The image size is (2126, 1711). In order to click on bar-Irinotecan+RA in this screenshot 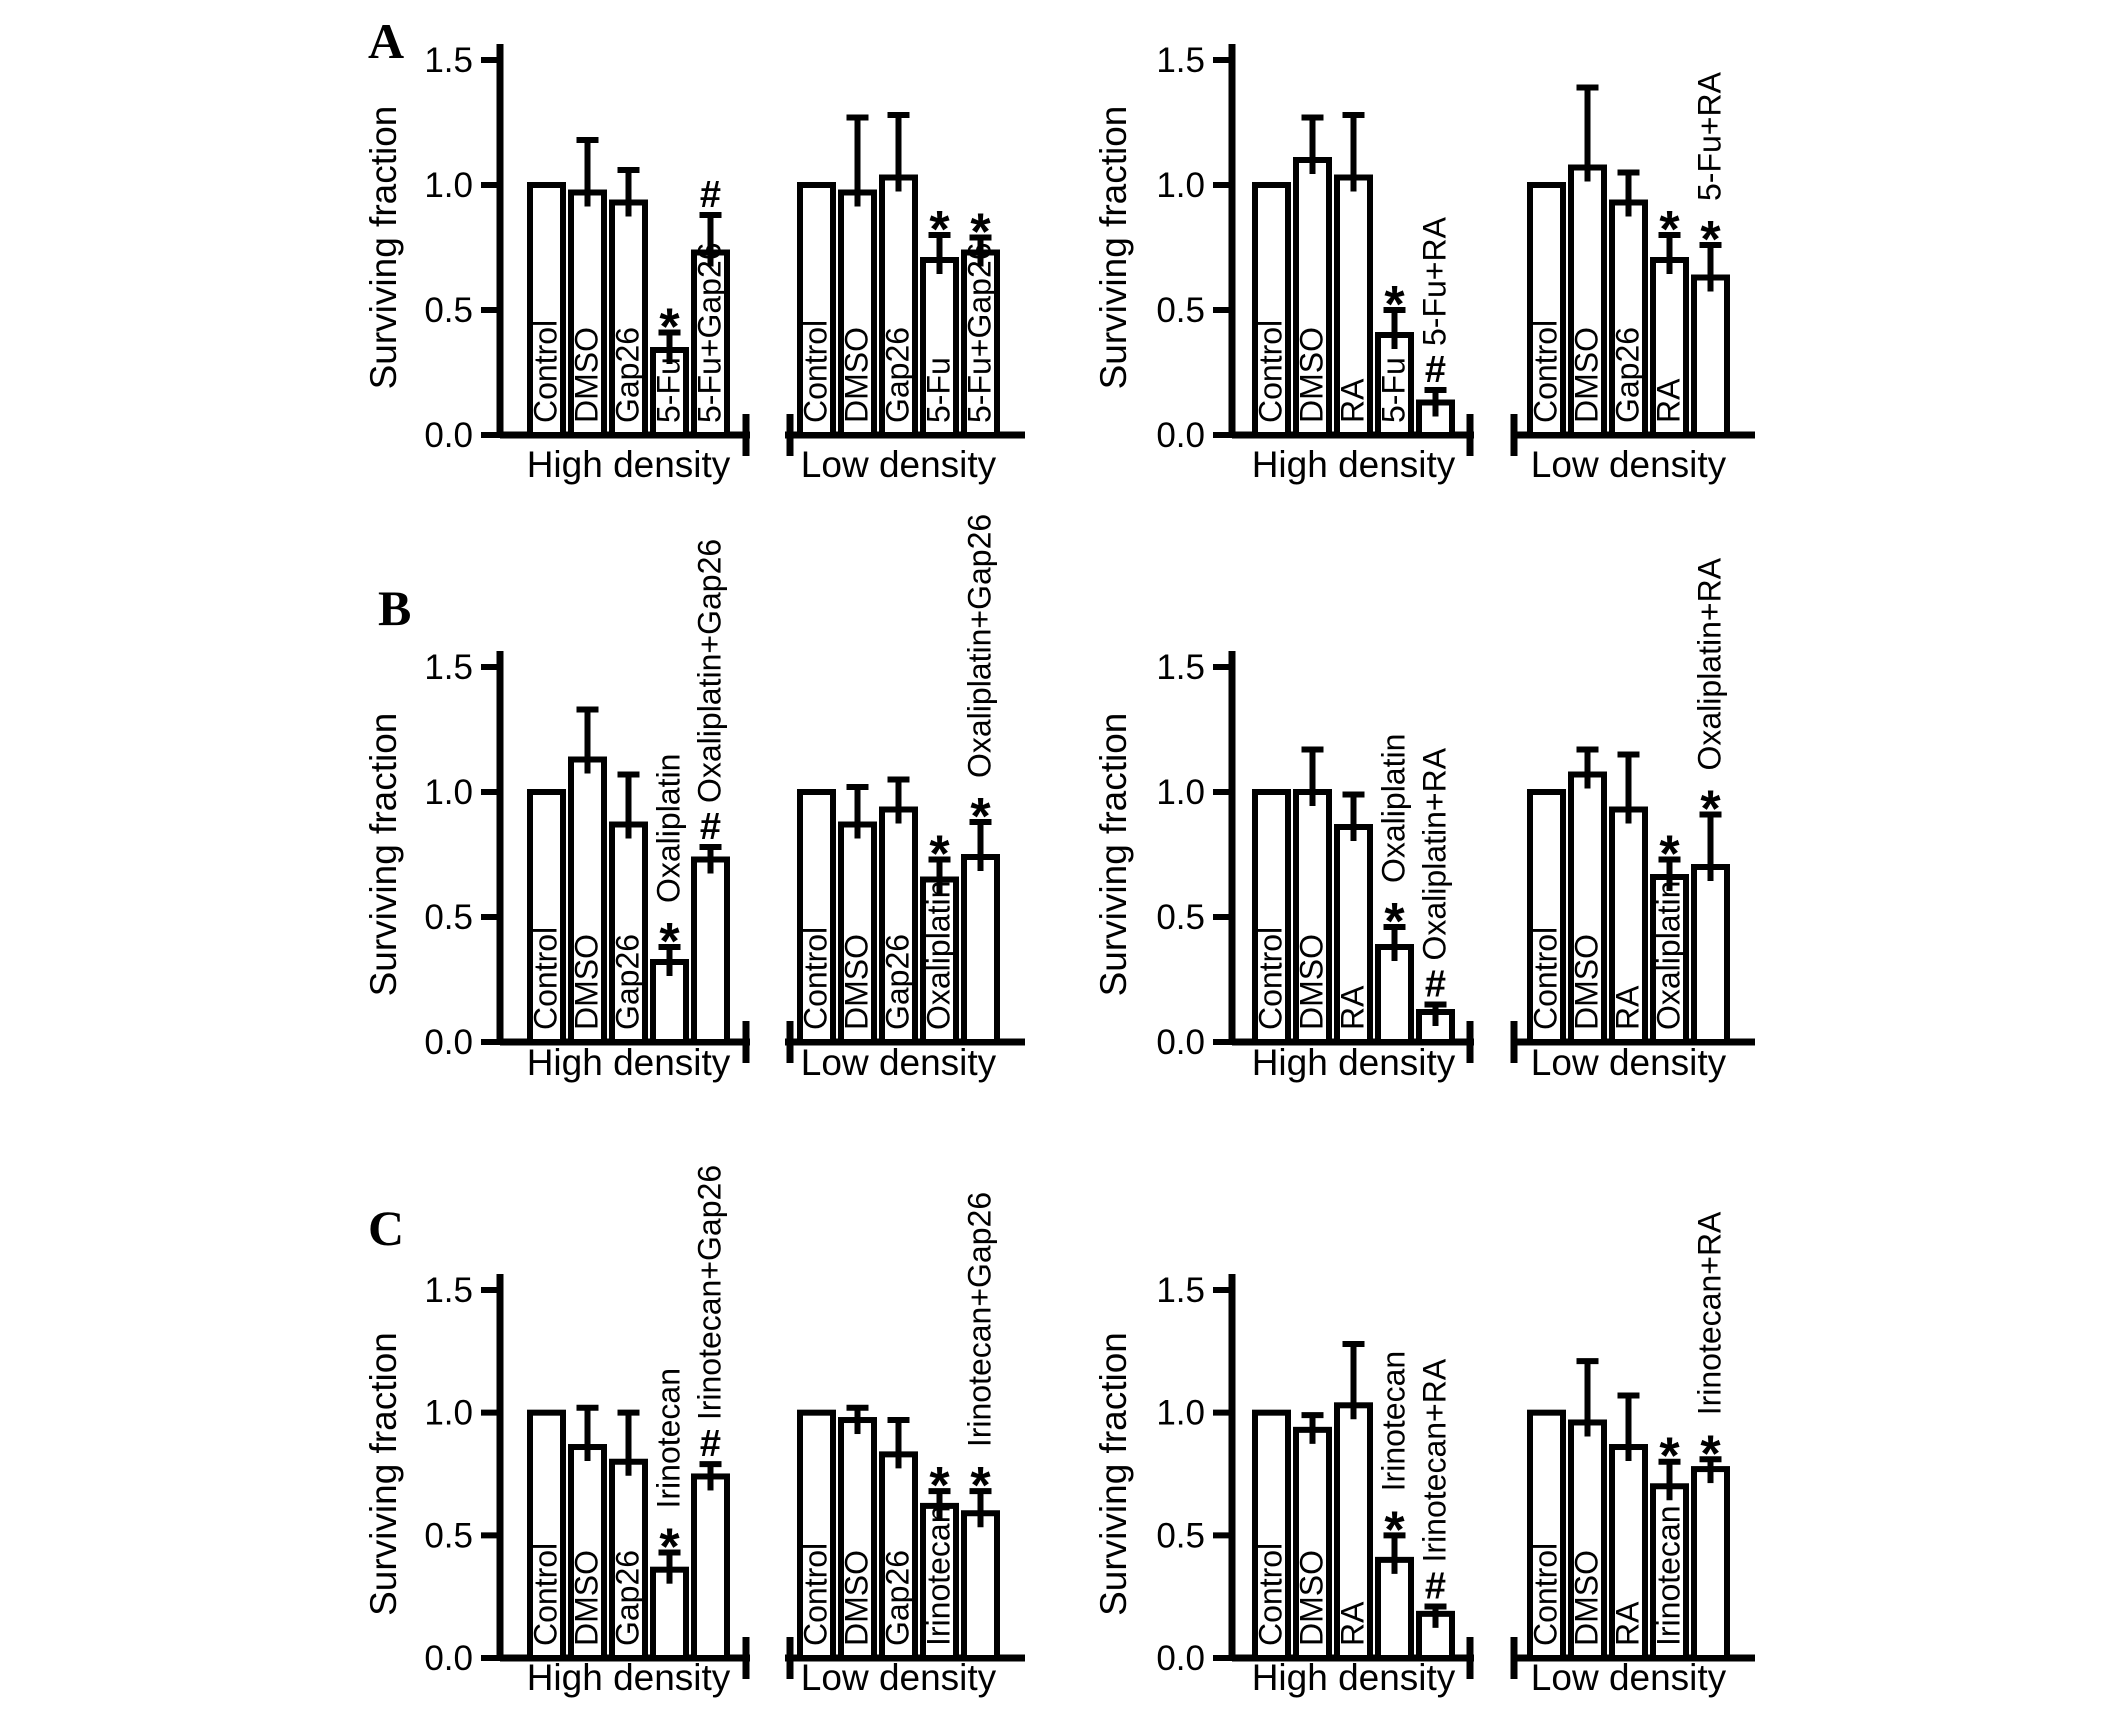, I will do `click(1710, 1563)`.